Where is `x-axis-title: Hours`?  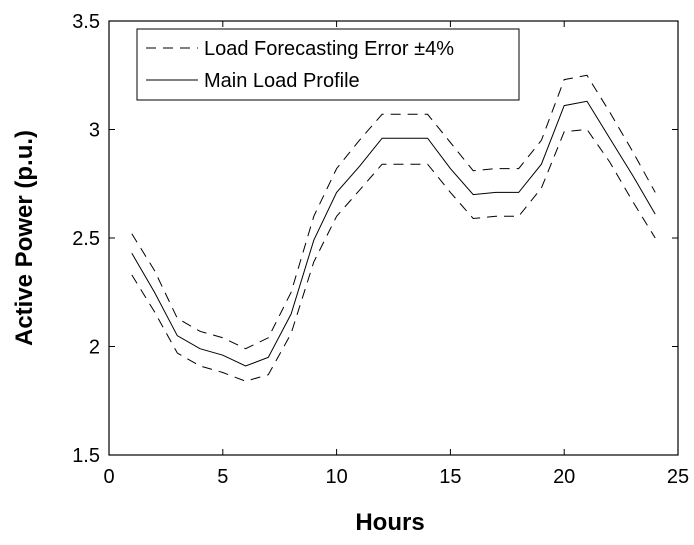
x-axis-title: Hours is located at coordinates (389, 522).